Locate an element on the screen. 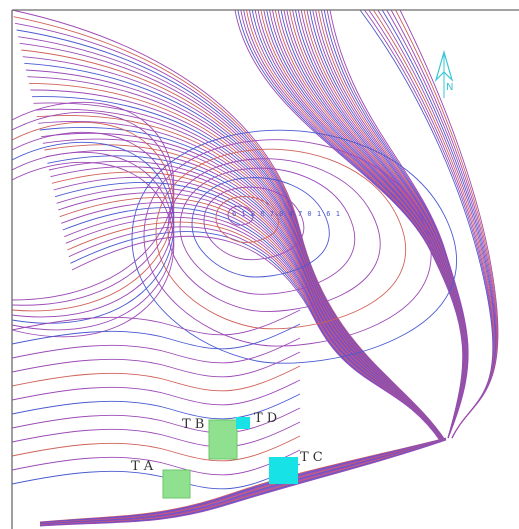  site-zone-ta is located at coordinates (176, 484).